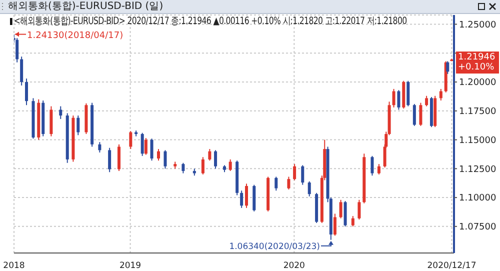 This screenshot has height=271, width=500. I want to click on y-tick-label: 1.25000, so click(477, 25).